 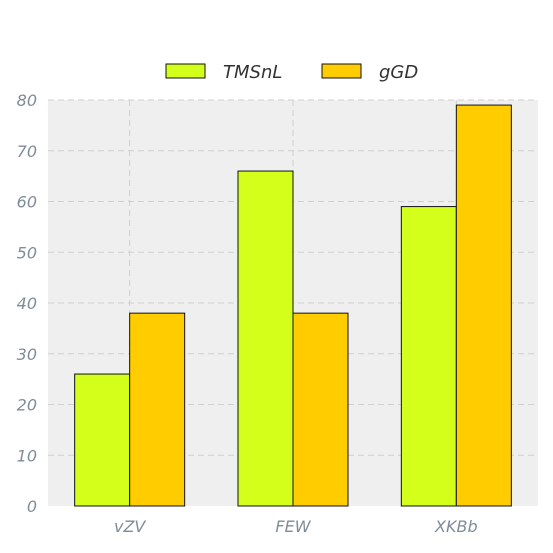 I want to click on bar-TMSnL-XKBb, so click(x=428, y=356).